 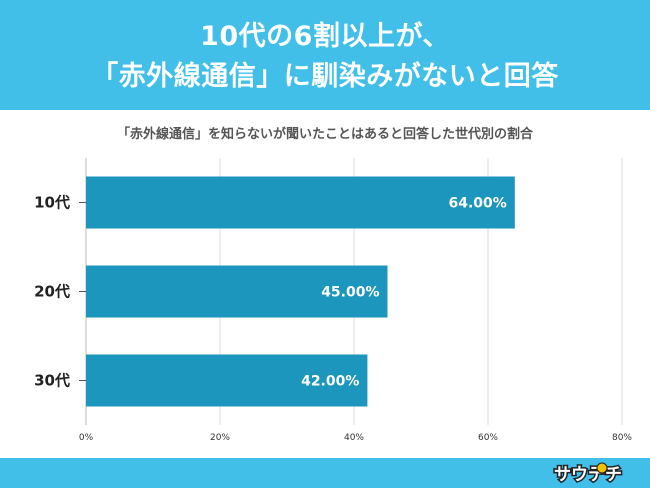 What do you see at coordinates (622, 438) in the screenshot?
I see `x-tick-label: 80%` at bounding box center [622, 438].